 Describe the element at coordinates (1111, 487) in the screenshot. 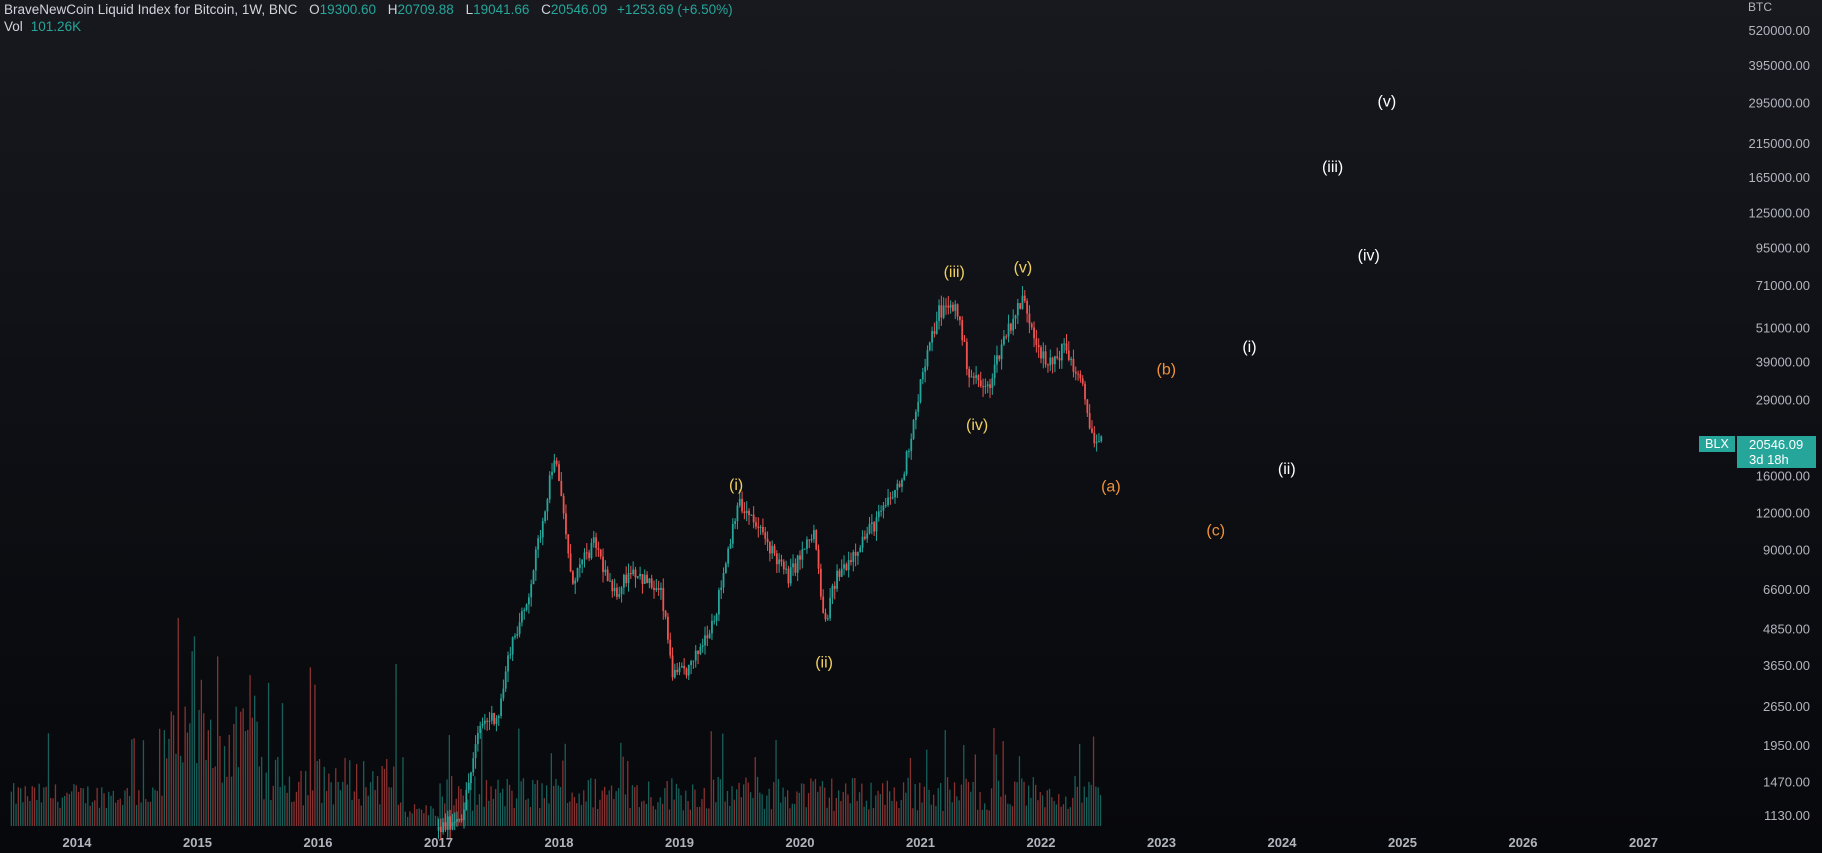

I see `wave-label: (a)` at that location.